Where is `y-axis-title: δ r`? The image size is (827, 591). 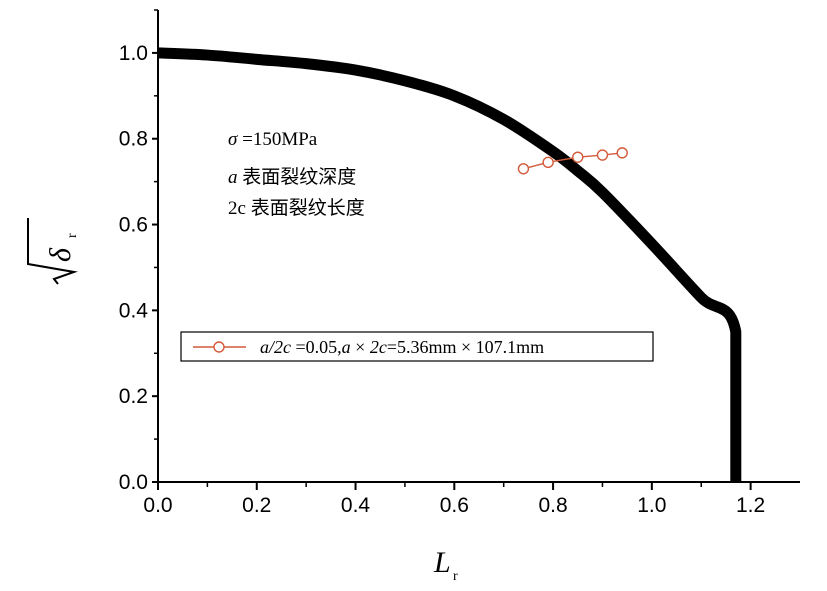
y-axis-title: δ r is located at coordinates (53, 251).